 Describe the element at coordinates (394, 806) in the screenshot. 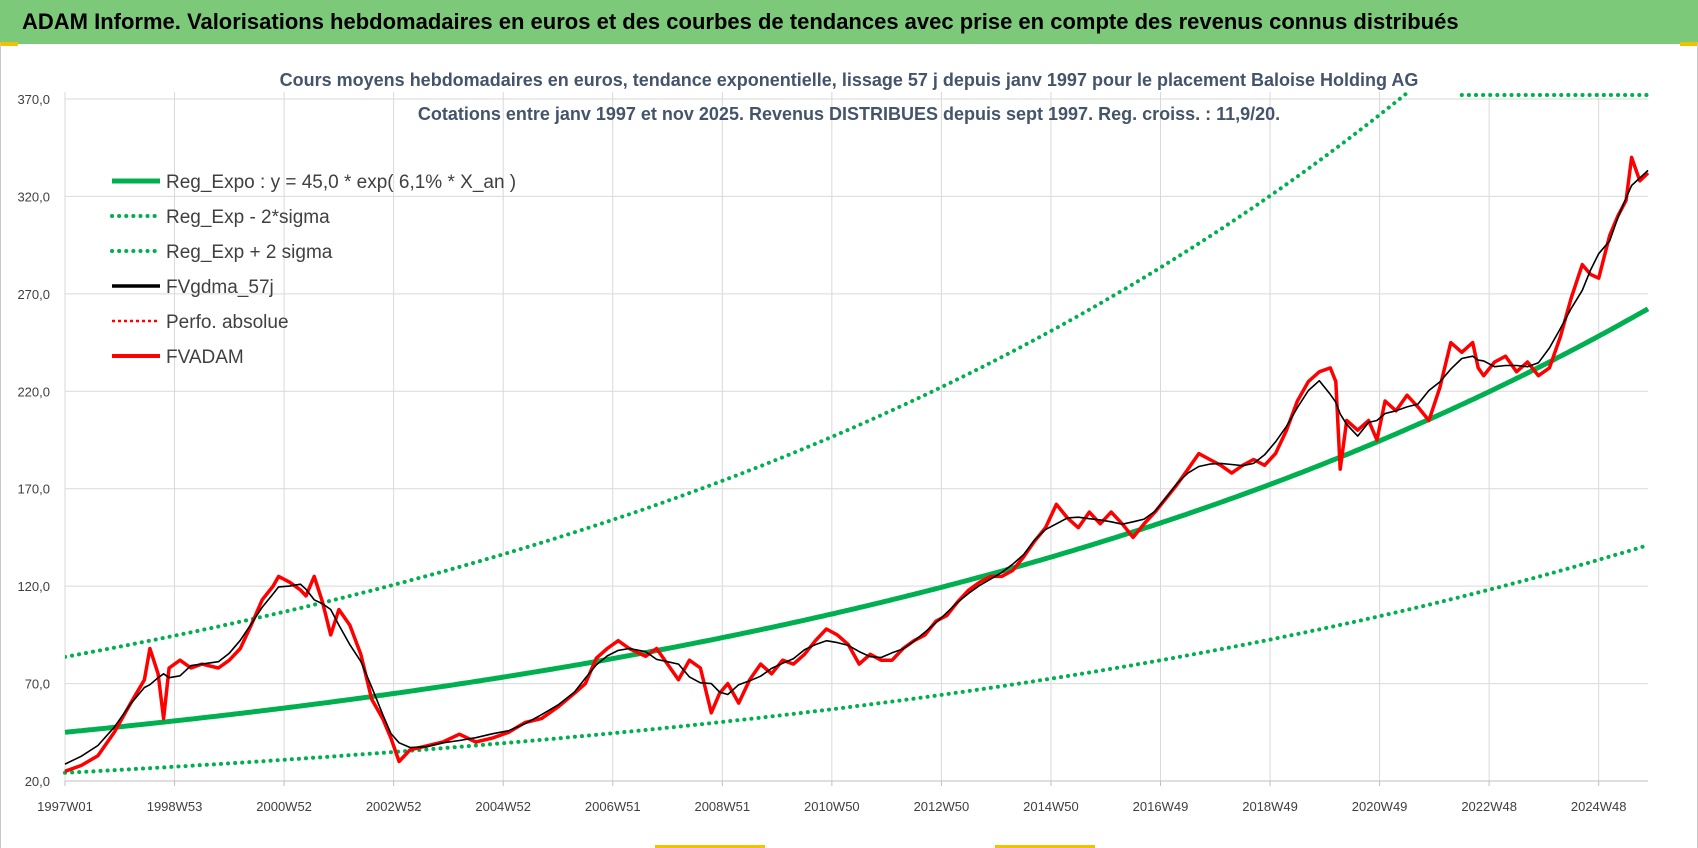

I see `x-tick-label: 2002W52` at that location.